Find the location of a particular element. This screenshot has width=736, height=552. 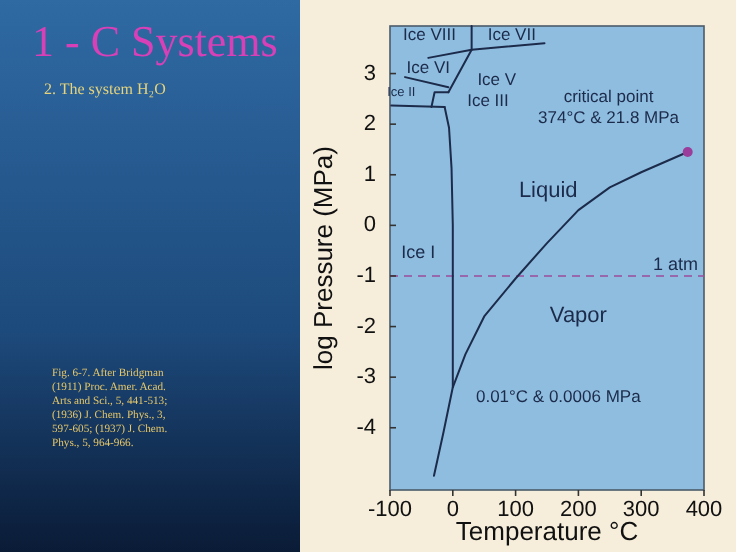

x-axis-title: Temperature °C is located at coordinates (547, 531).